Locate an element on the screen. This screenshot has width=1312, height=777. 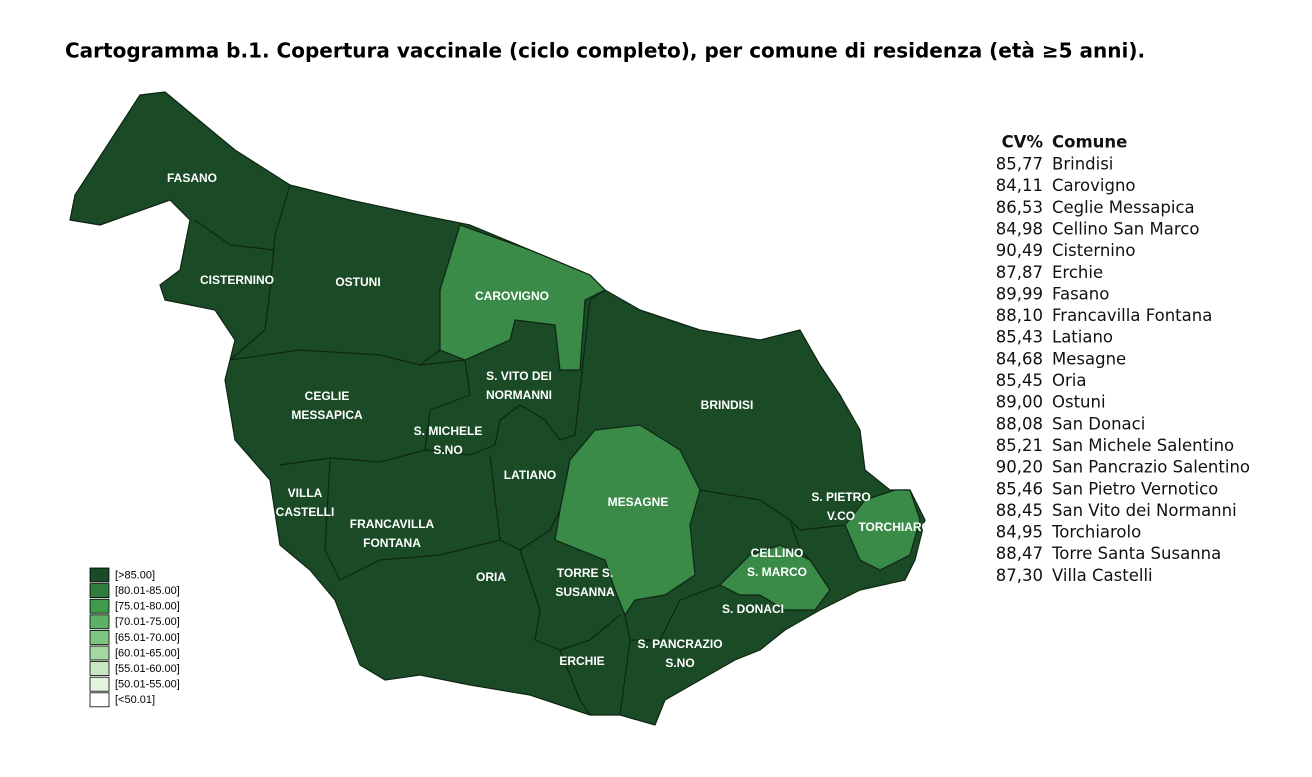
map-label: MESAGNE is located at coordinates (638, 502).